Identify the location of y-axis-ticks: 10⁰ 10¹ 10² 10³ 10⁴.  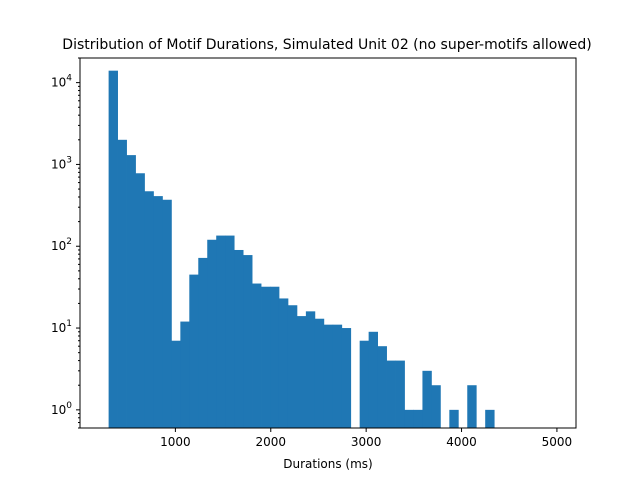
(65, 243).